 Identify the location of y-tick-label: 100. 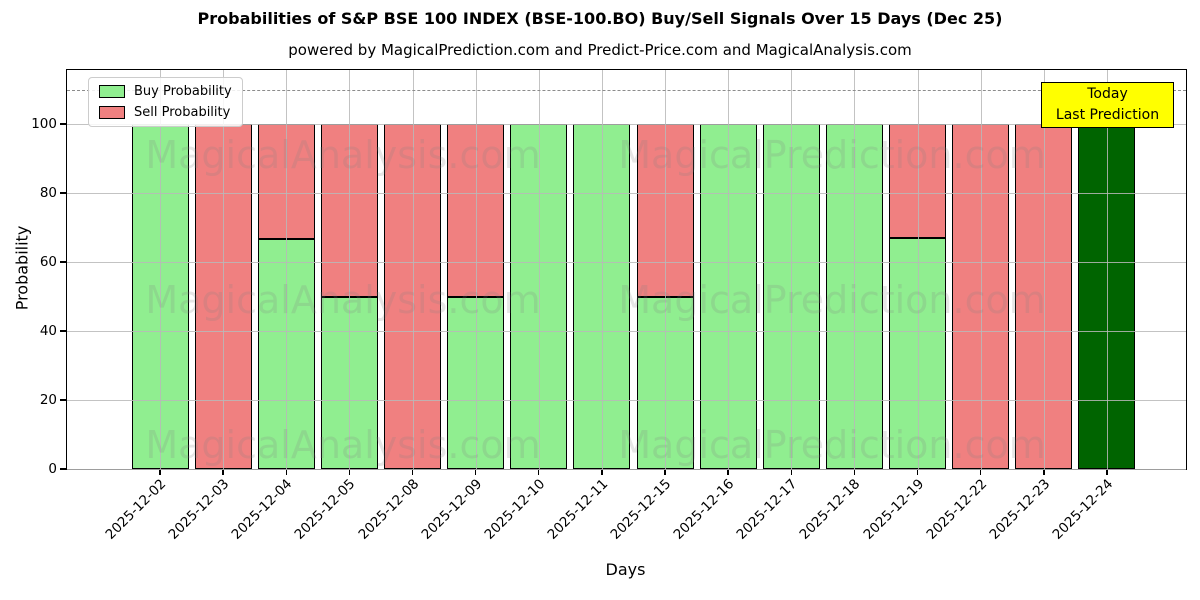
(44, 124).